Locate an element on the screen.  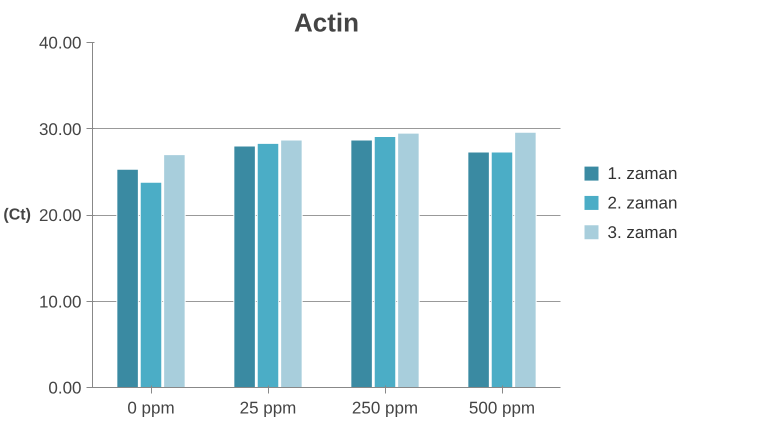
legend-label: 2. zaman is located at coordinates (643, 202).